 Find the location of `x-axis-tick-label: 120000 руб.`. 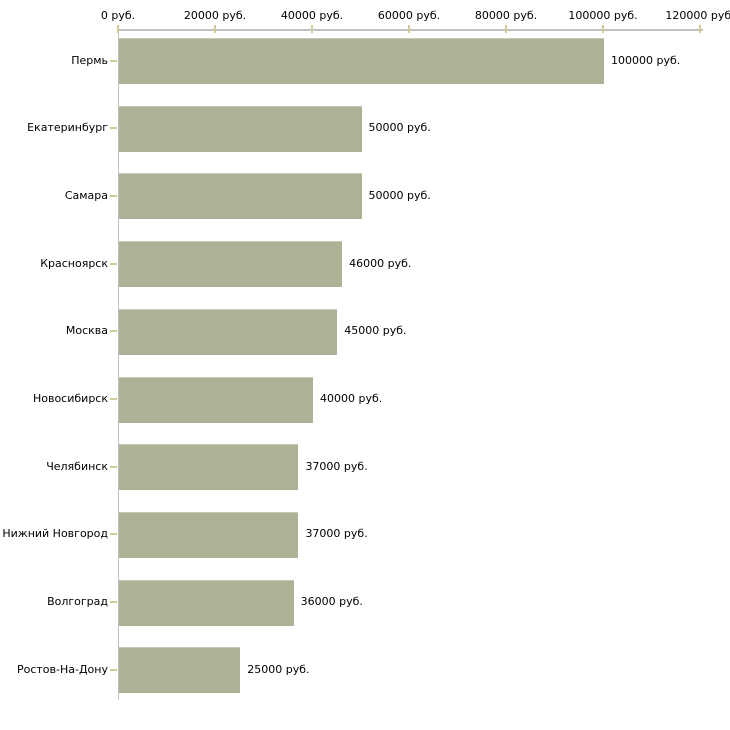

x-axis-tick-label: 120000 руб. is located at coordinates (697, 15).